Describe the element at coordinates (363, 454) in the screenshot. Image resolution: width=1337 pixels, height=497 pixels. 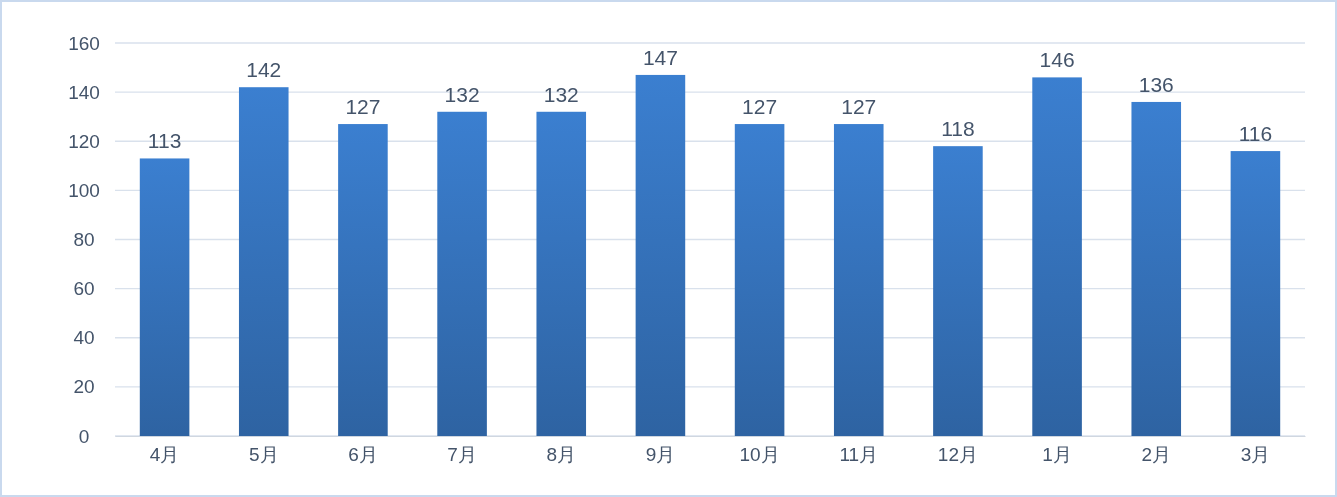
I see `x-tick-label: 6月` at that location.